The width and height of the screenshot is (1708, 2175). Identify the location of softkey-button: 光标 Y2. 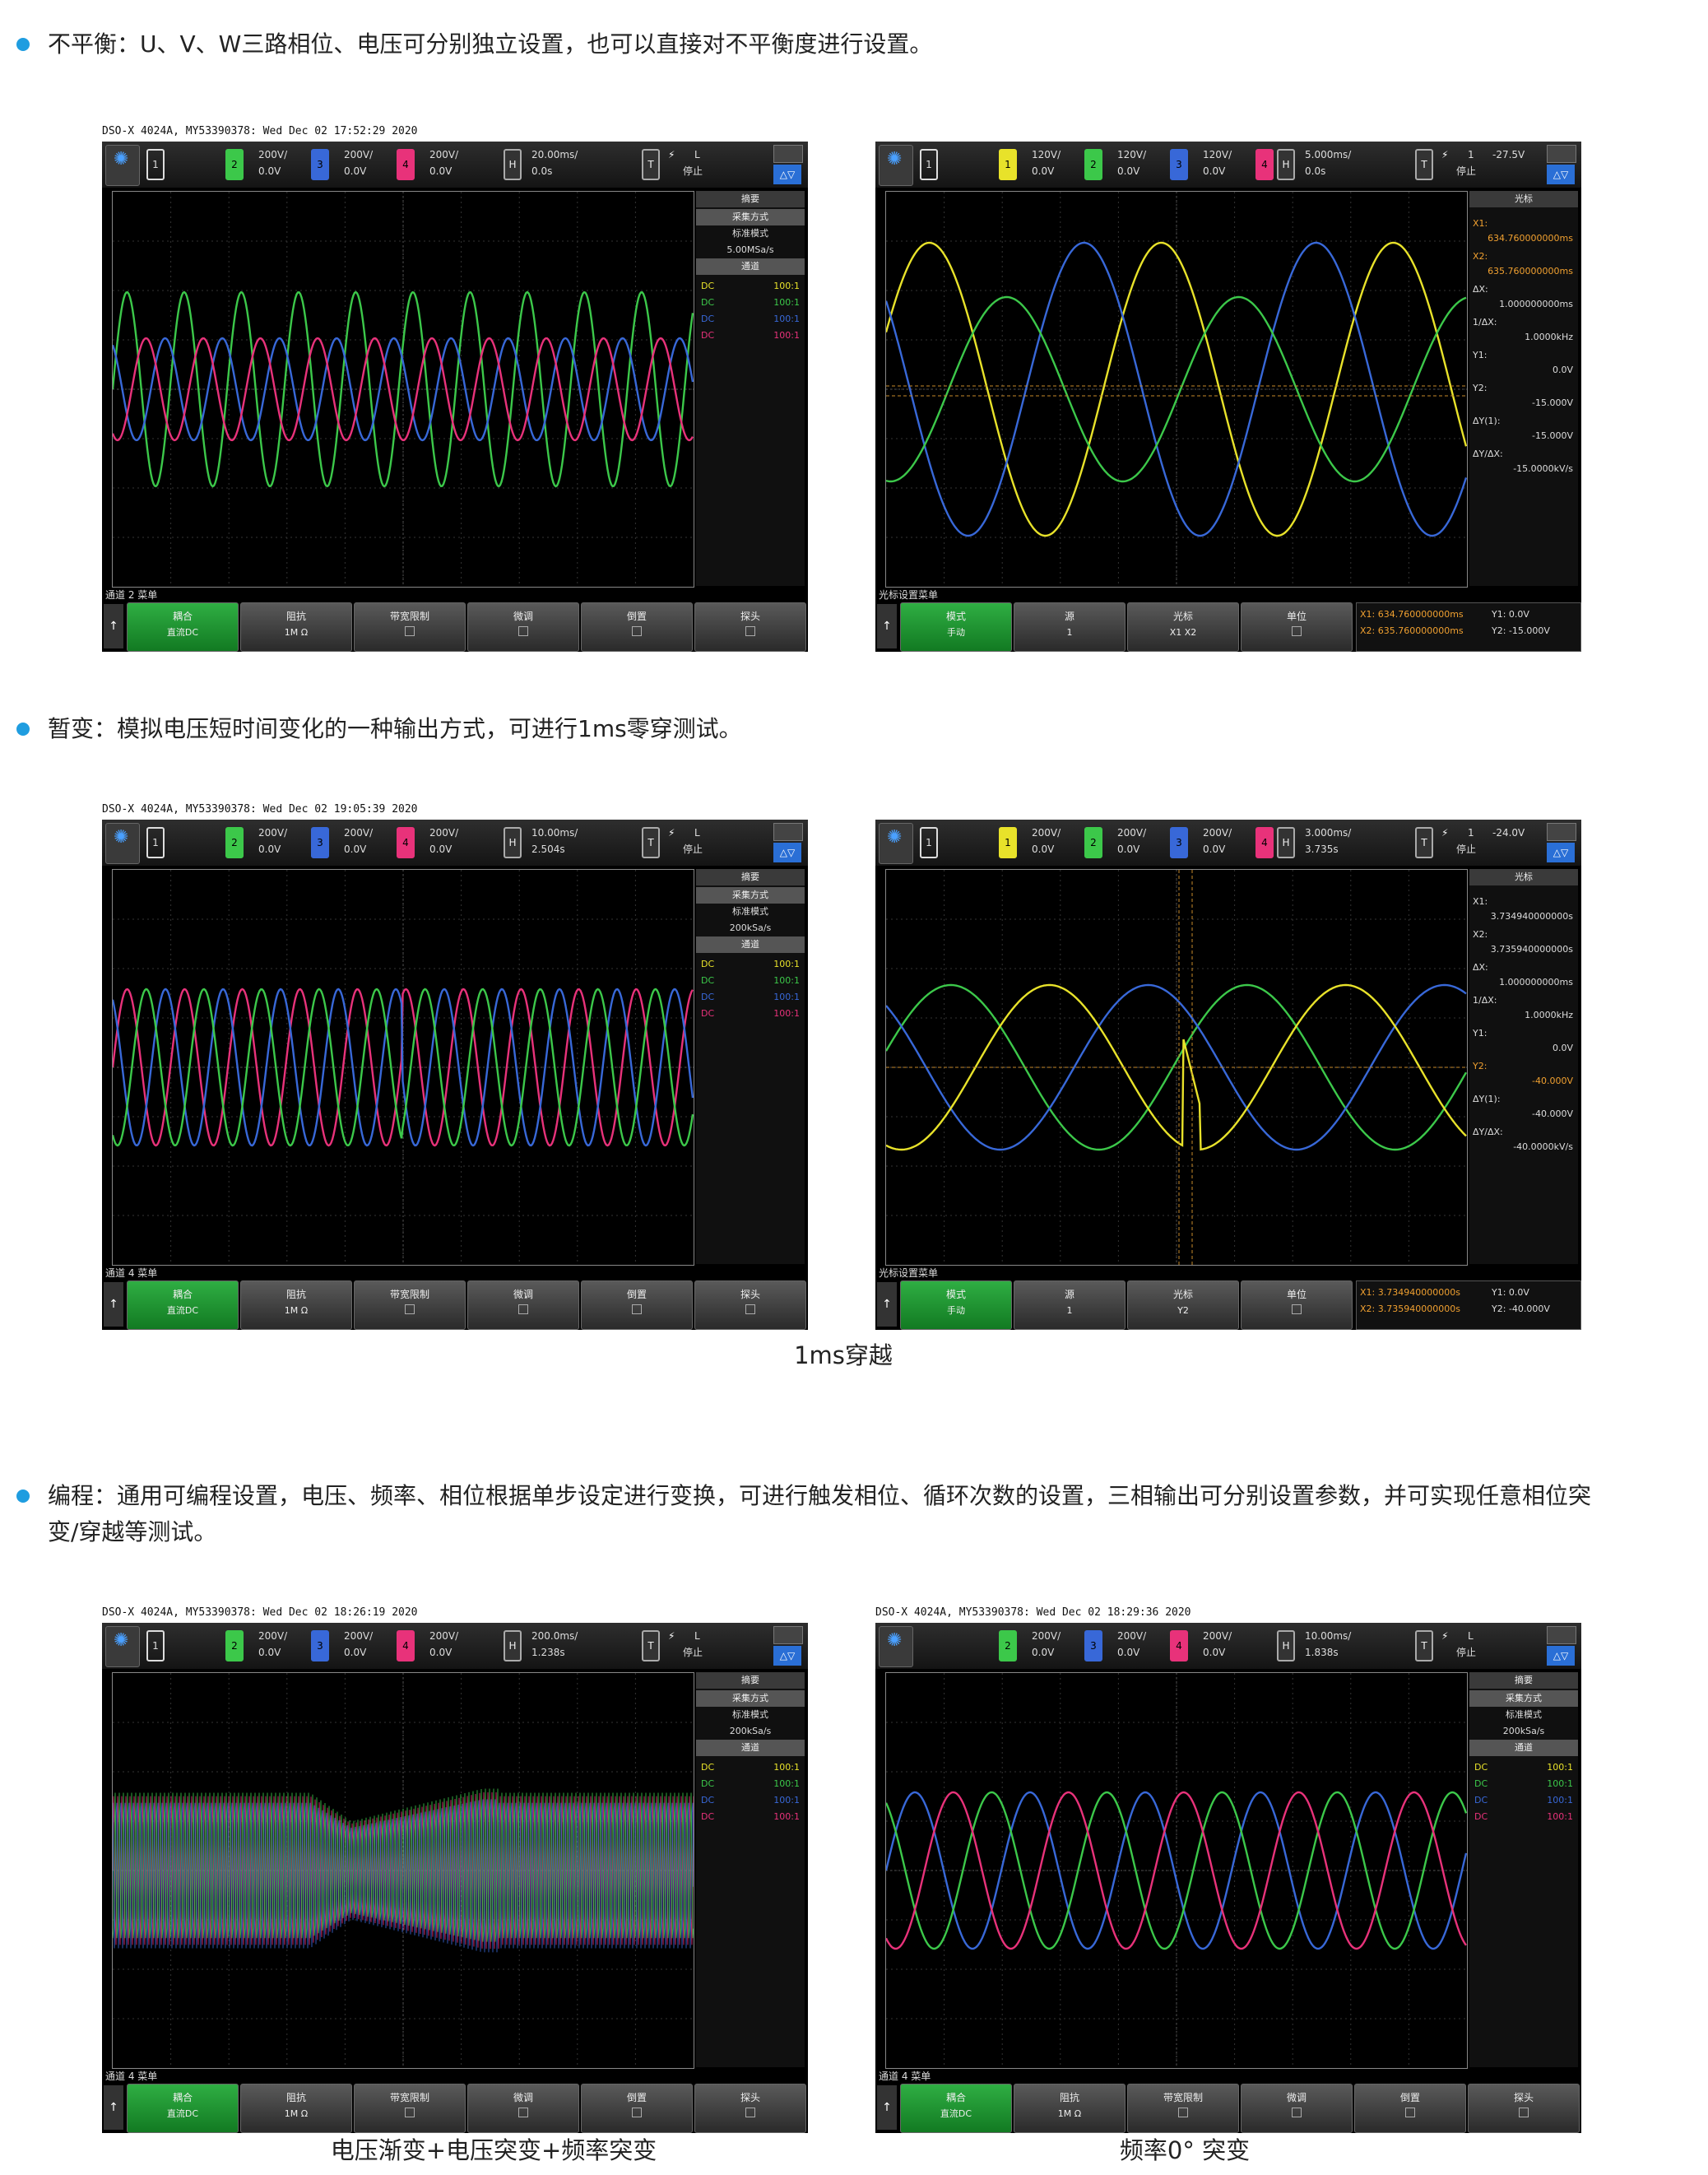
(1183, 1305).